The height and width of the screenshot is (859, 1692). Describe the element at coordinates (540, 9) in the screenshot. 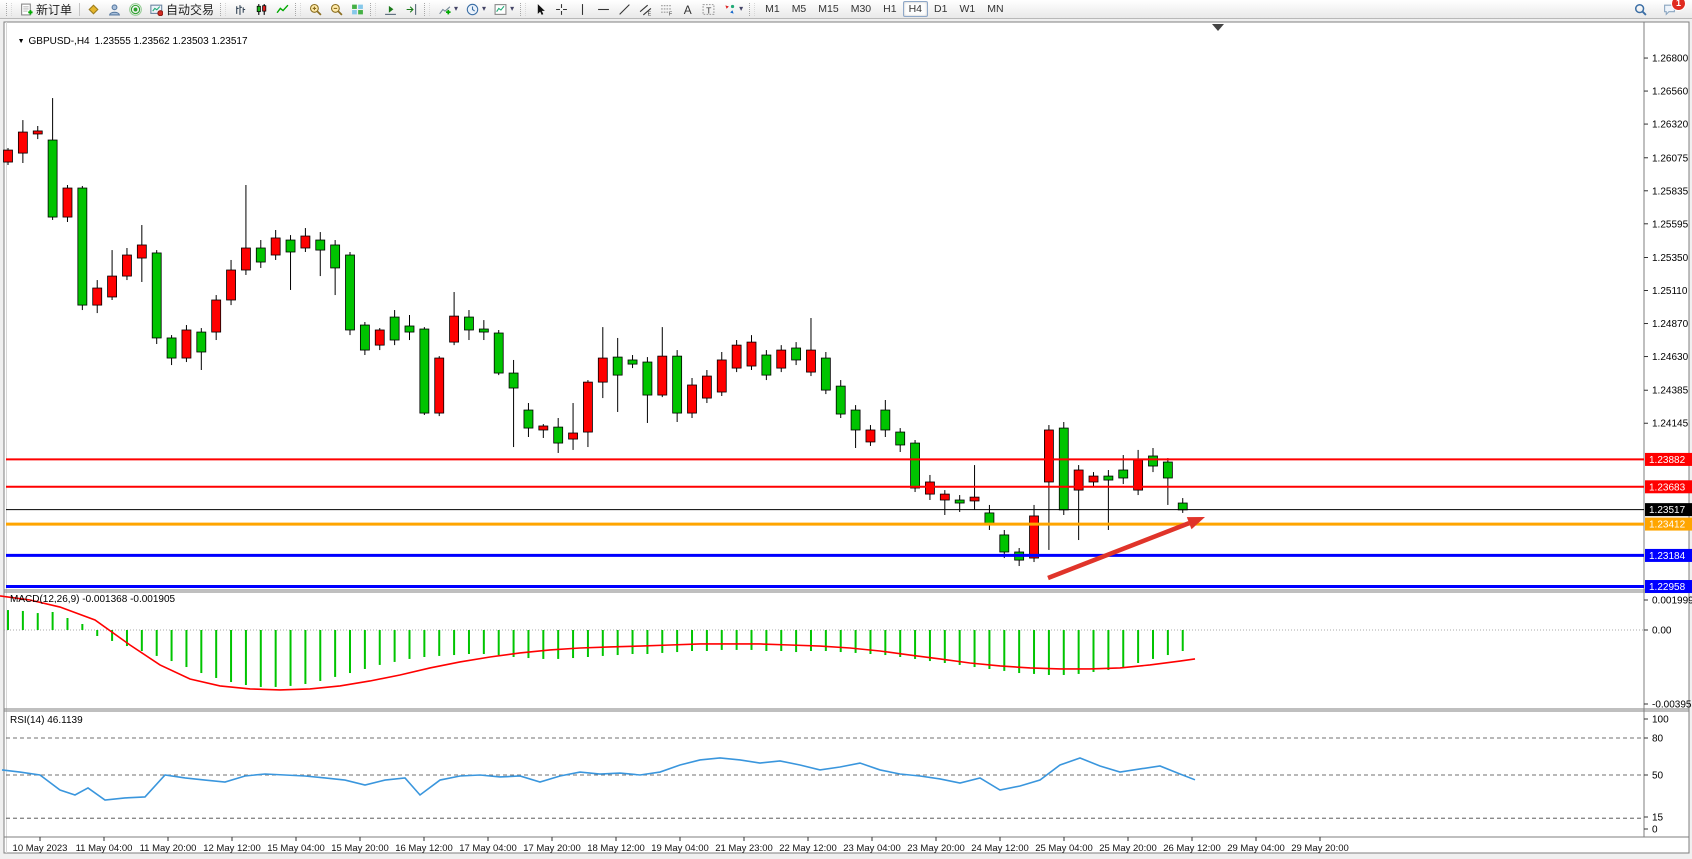

I see `cursor-button` at that location.